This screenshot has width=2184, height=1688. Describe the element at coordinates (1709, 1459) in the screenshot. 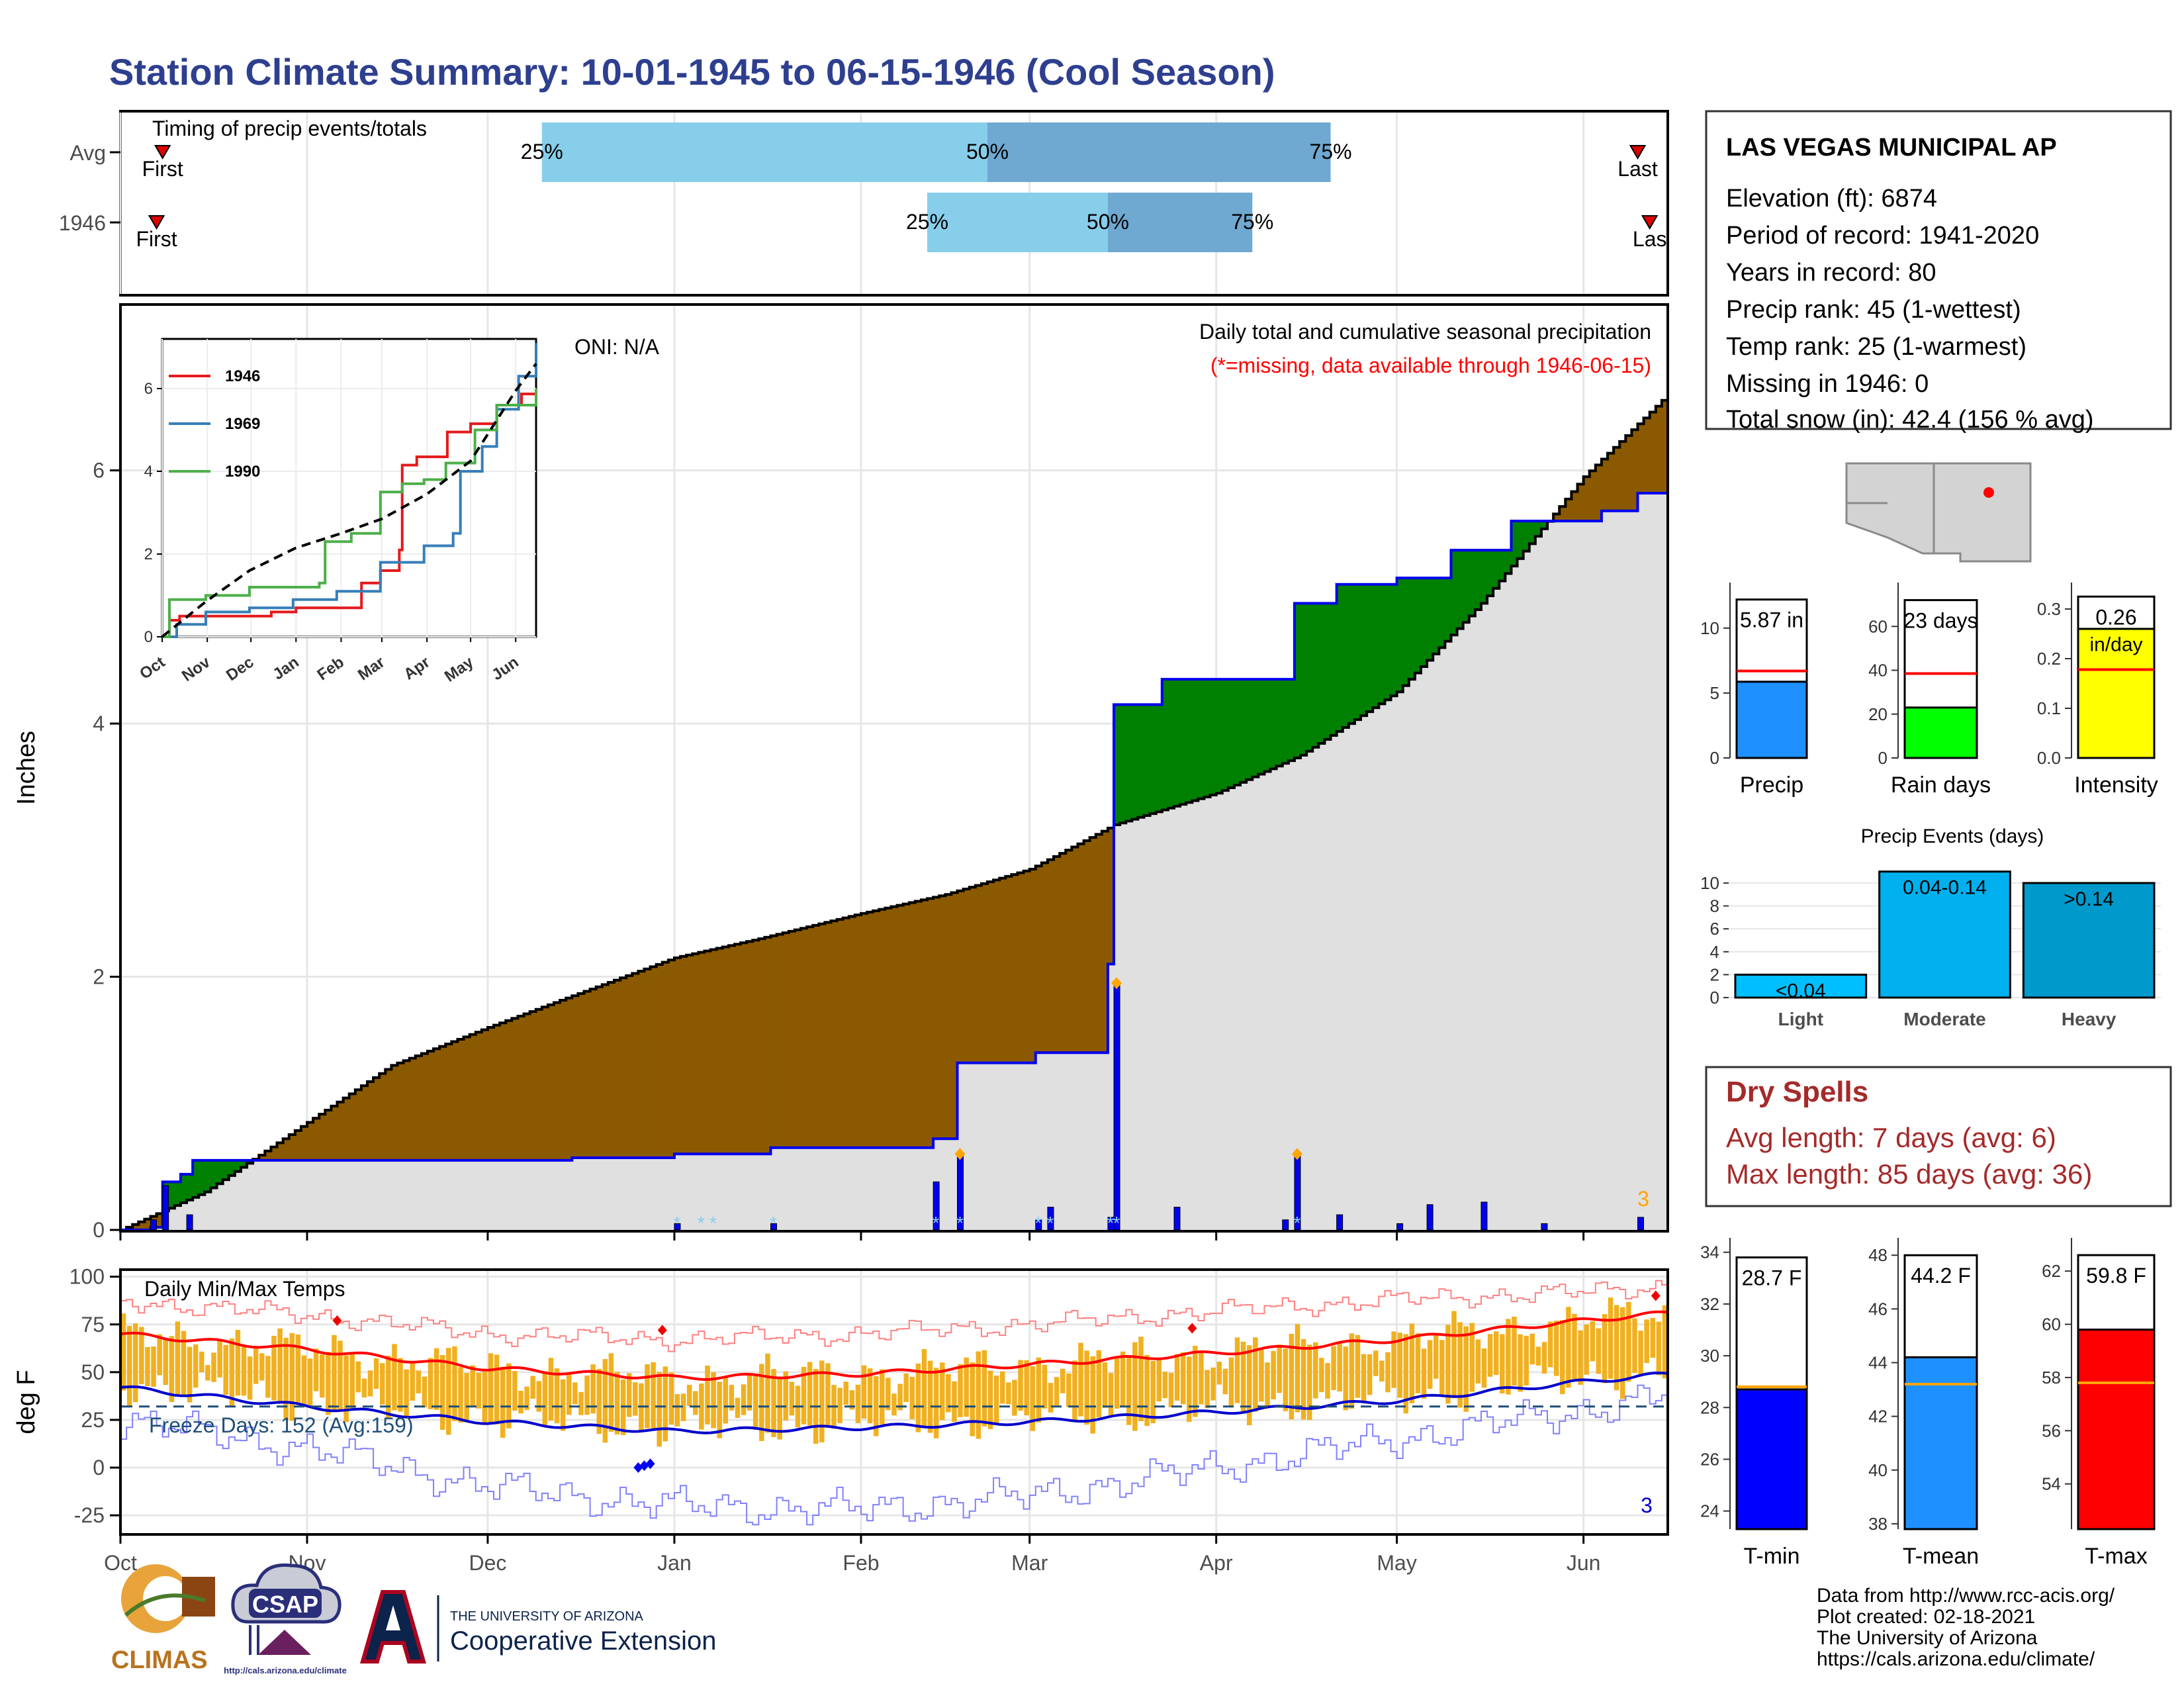

I see `summary-y-tick-label: 26` at that location.